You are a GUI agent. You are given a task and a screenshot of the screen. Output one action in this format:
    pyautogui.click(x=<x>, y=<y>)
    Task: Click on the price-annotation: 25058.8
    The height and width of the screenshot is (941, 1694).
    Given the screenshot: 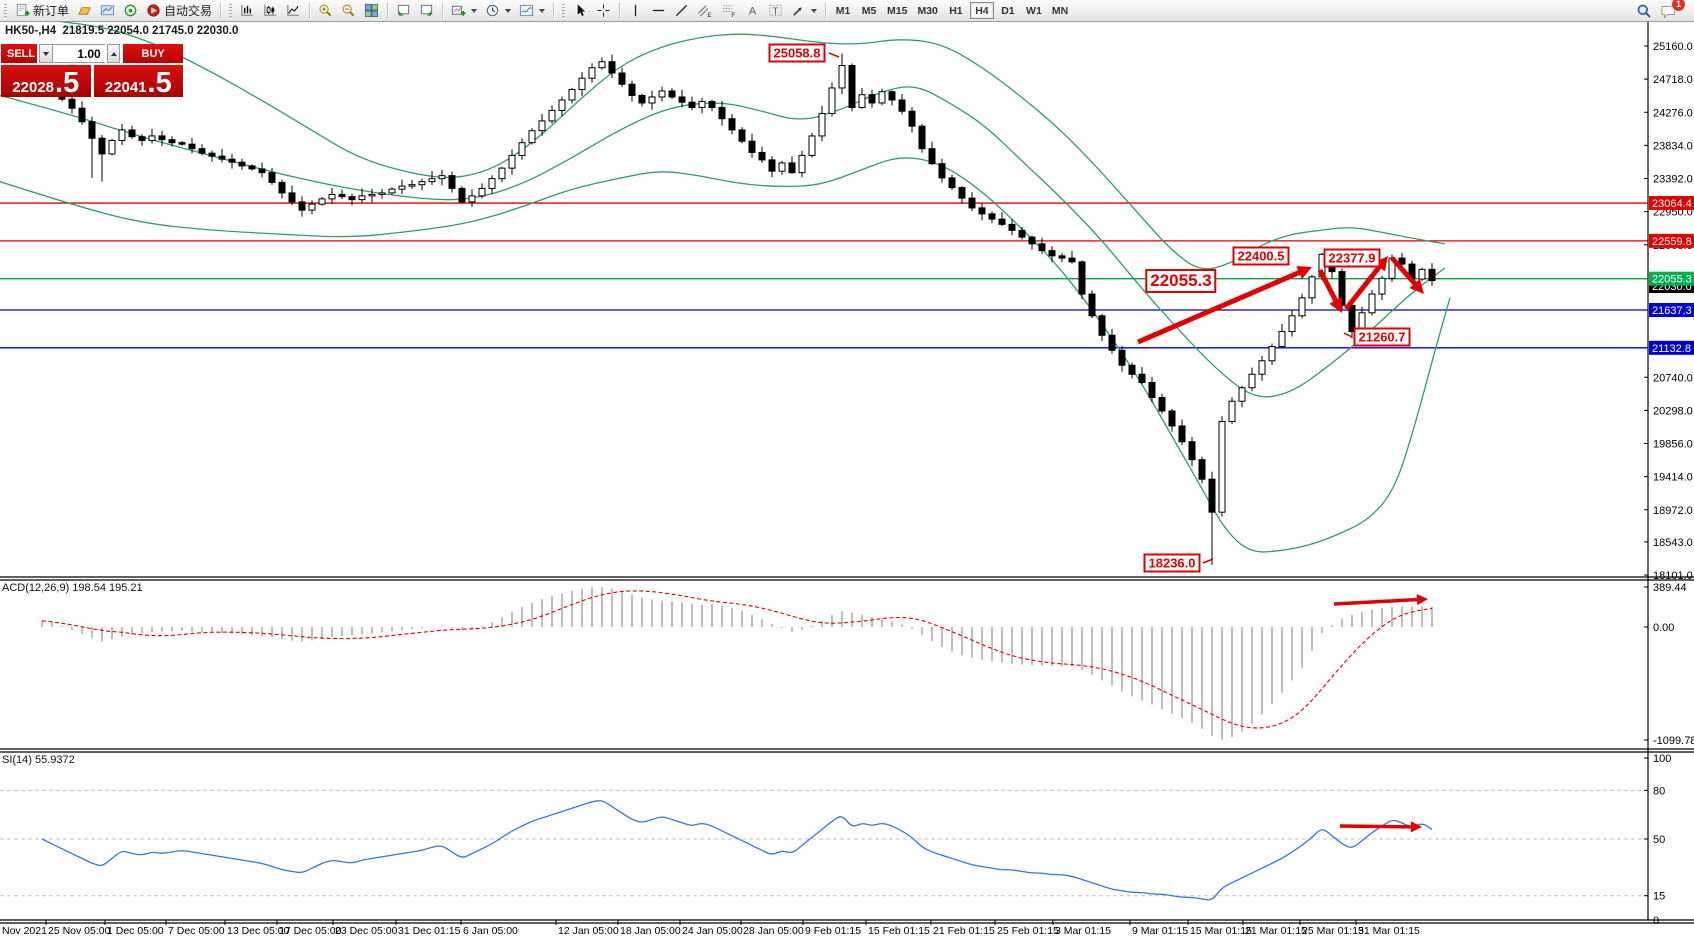 What is the action you would take?
    pyautogui.click(x=797, y=53)
    